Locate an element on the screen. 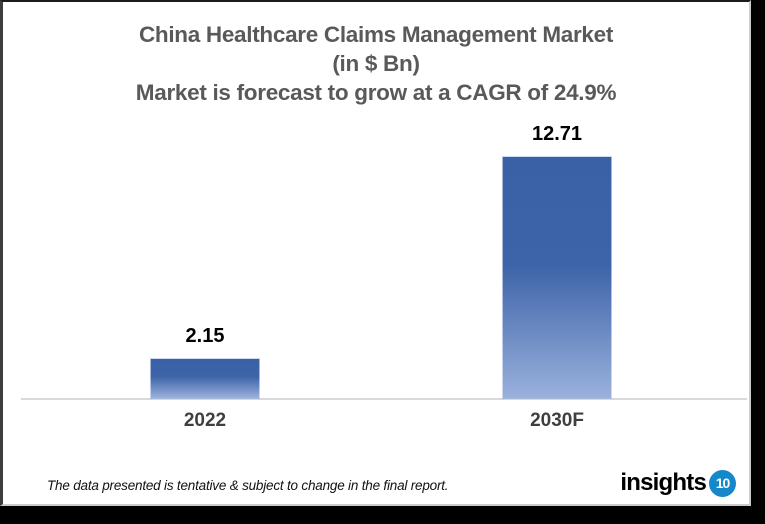 This screenshot has height=524, width=765. insights10-logo: insights 10 is located at coordinates (678, 483).